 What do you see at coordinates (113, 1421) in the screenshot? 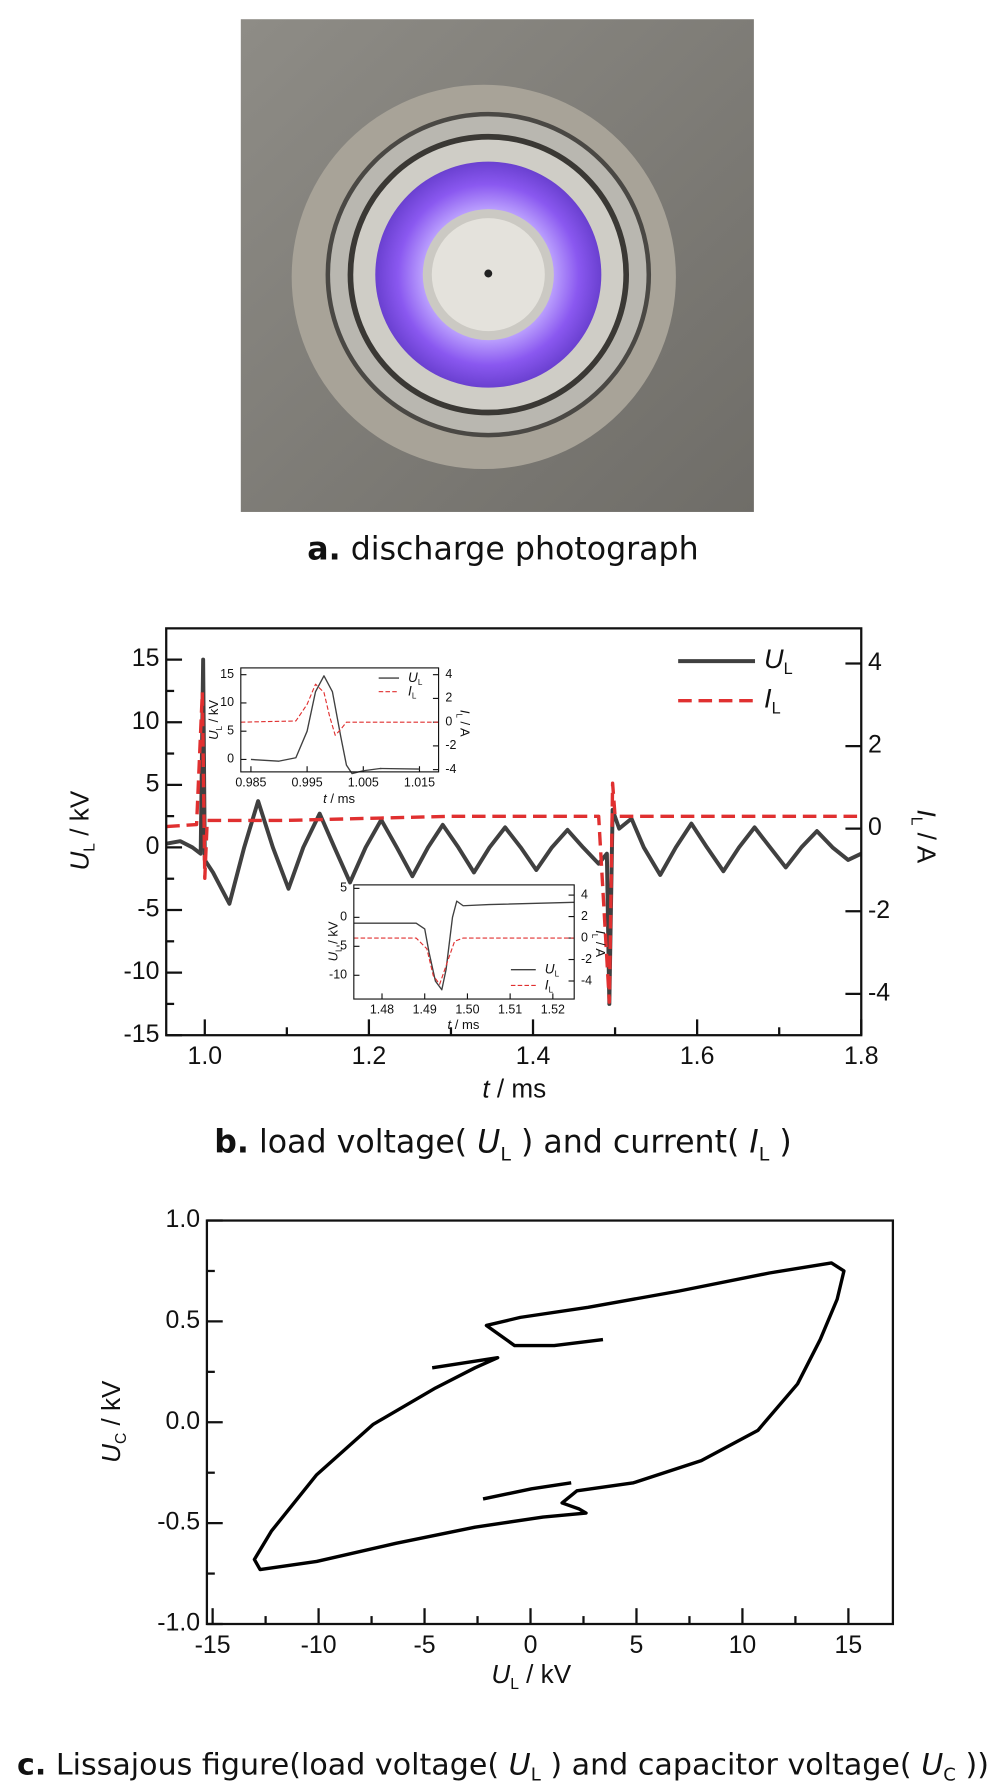
I see `y-axis-label: UC / kV` at bounding box center [113, 1421].